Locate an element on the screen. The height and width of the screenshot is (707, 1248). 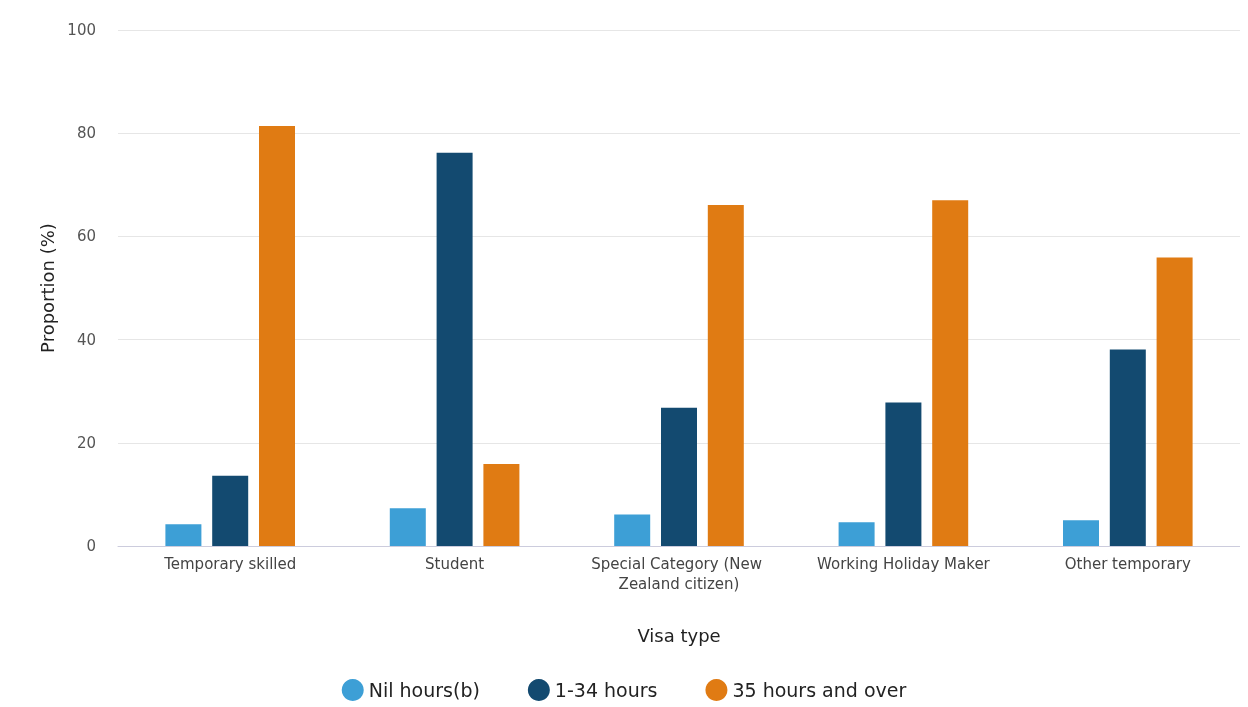
x-tick-label: Student is located at coordinates (455, 564).